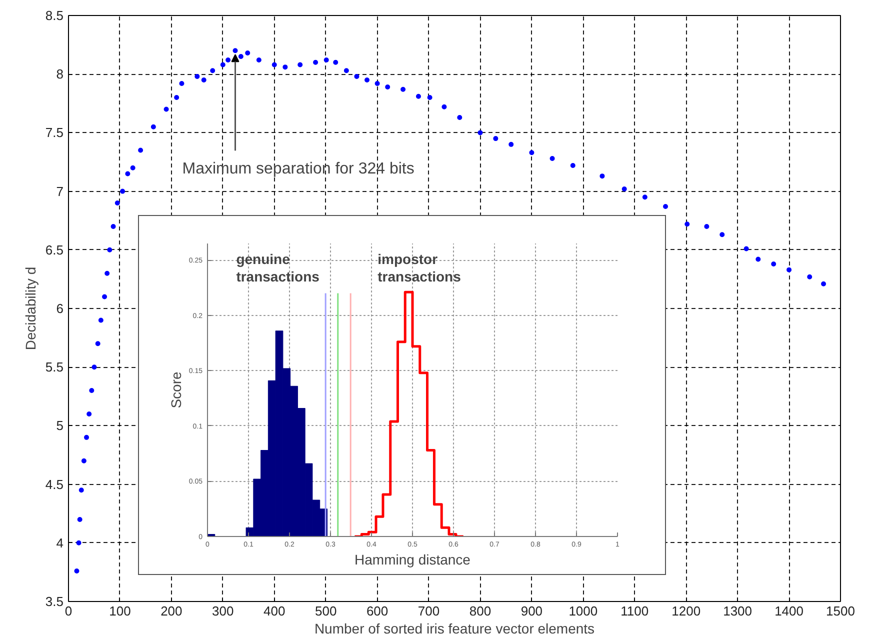 Image resolution: width=890 pixels, height=642 pixels. I want to click on x-tick-label: 1100, so click(634, 611).